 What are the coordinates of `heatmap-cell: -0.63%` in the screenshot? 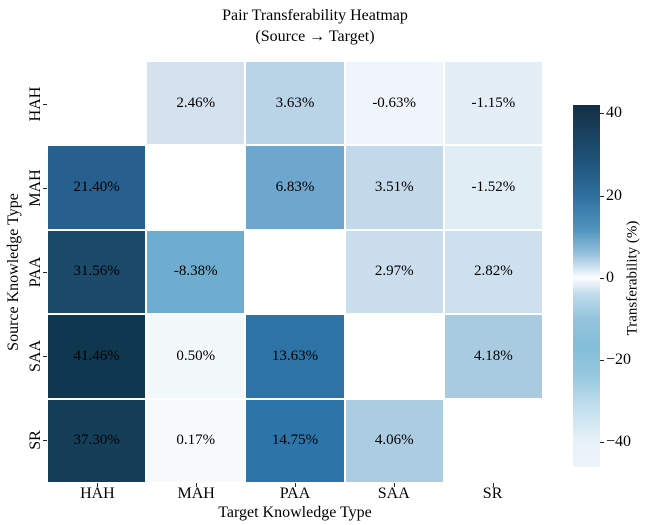 It's located at (394, 103).